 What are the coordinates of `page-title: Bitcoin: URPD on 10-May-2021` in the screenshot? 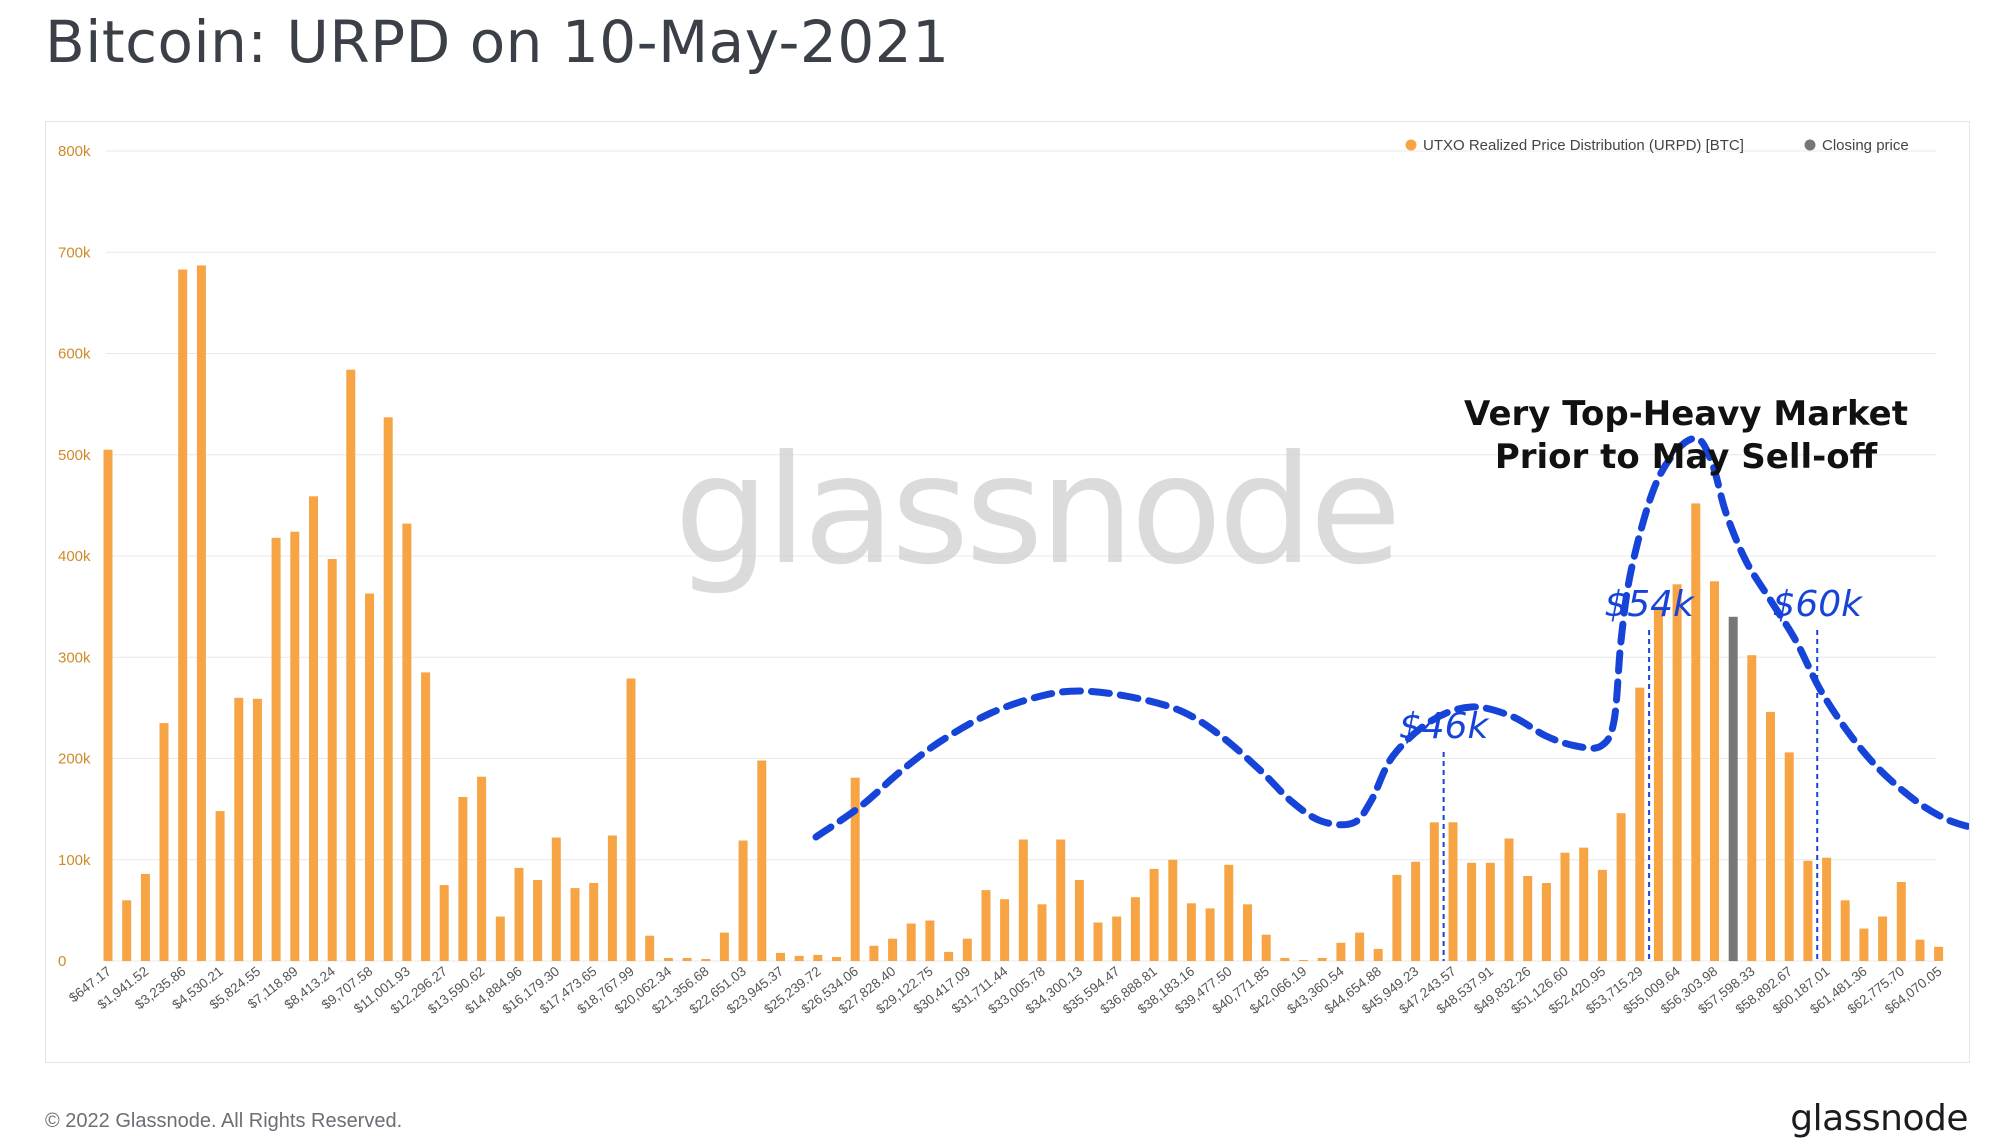 It's located at (497, 42).